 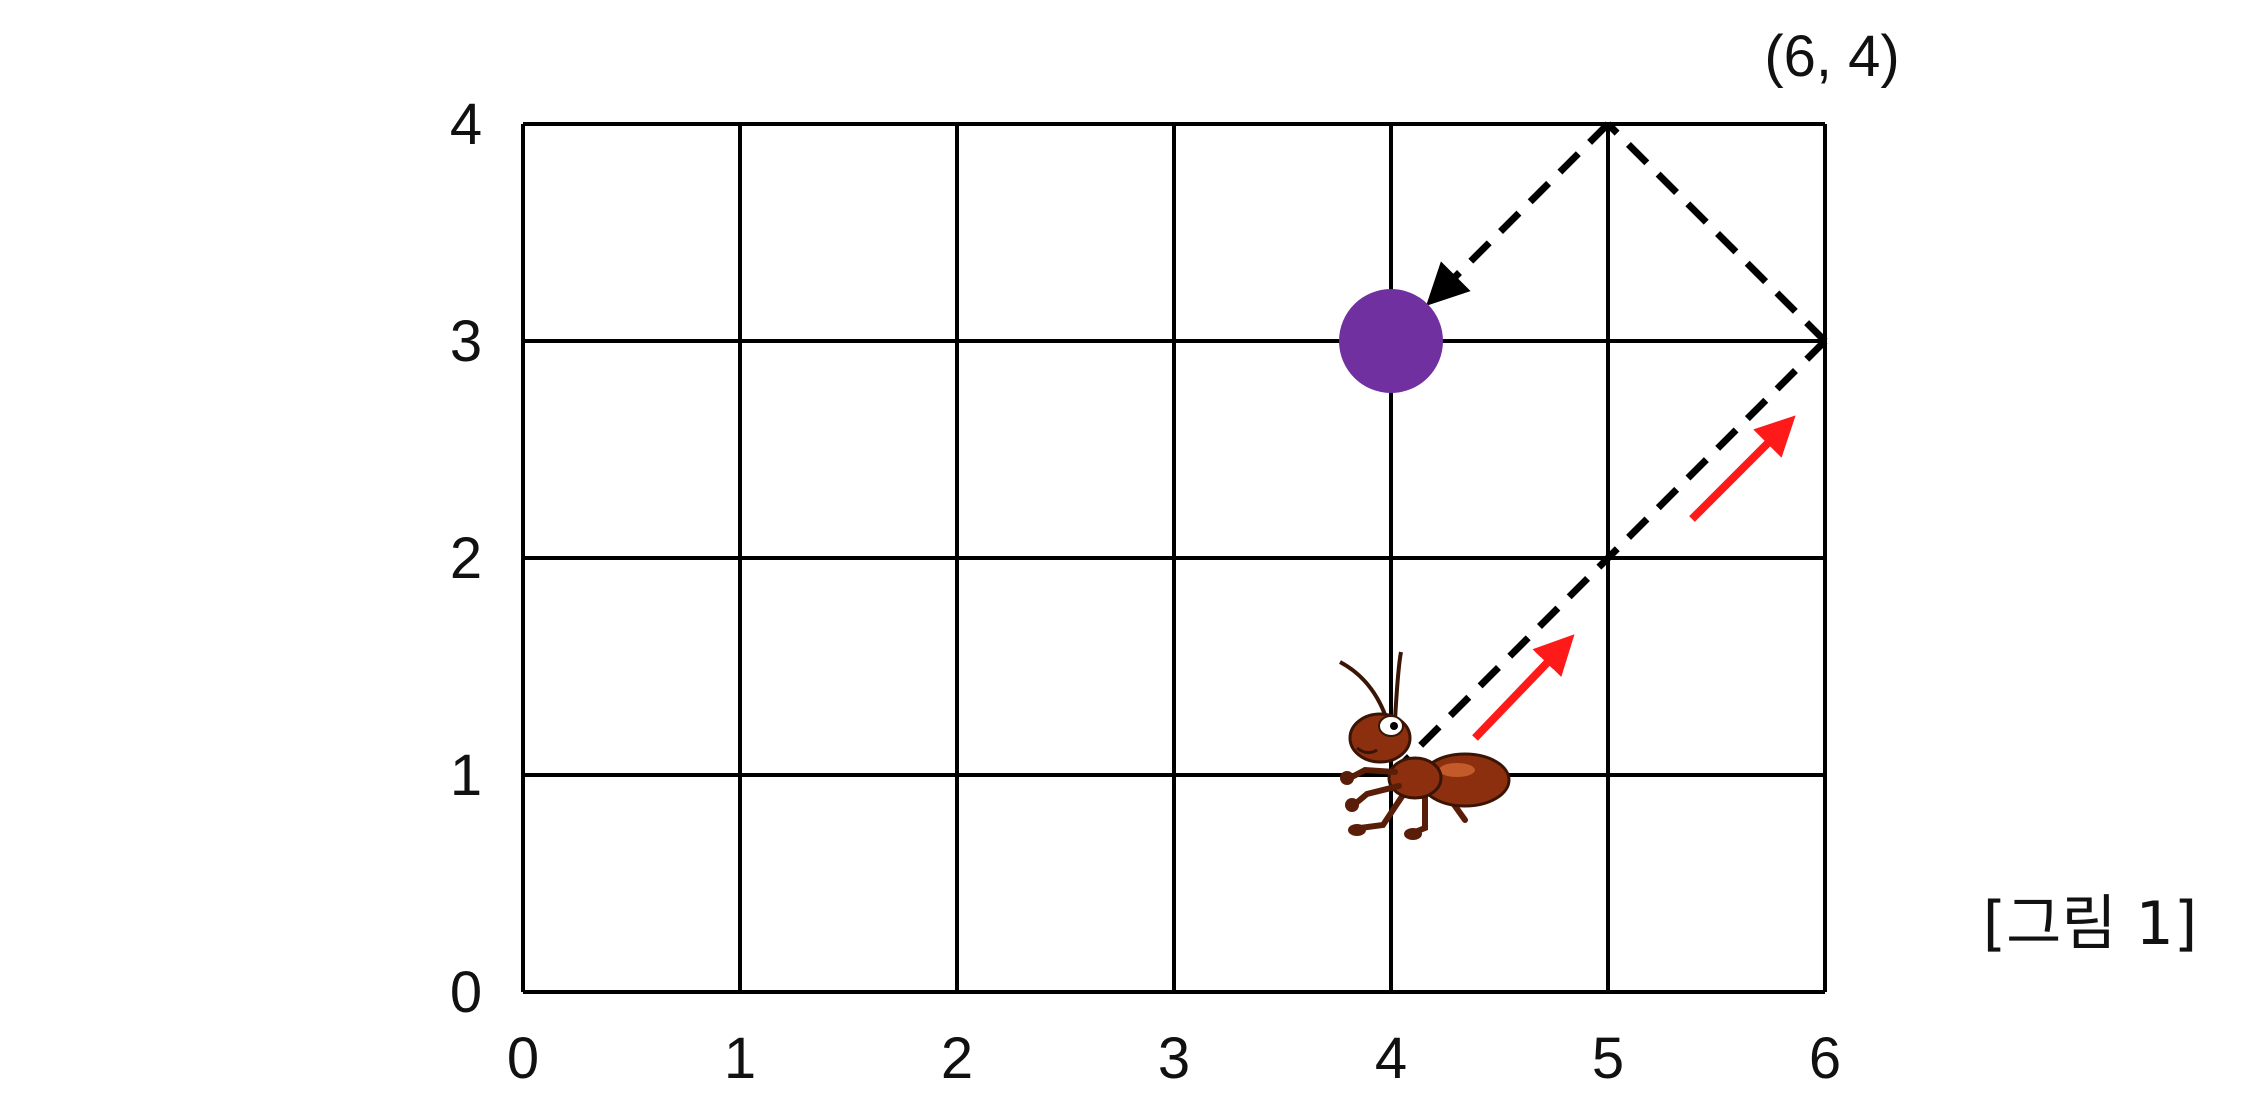 I want to click on purple-ball, so click(x=1391, y=341).